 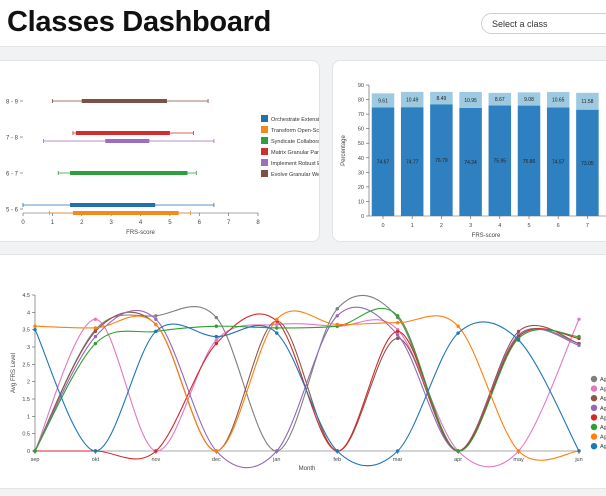 What do you see at coordinates (28, 417) in the screenshot?
I see `y-tick-label: 1` at bounding box center [28, 417].